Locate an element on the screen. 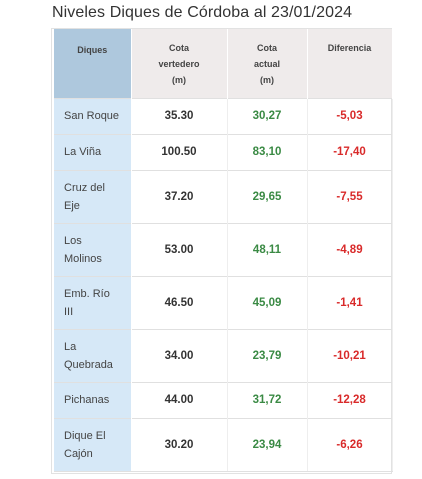  table-row: Emb. Río III 46.50 45,09 -1,41 is located at coordinates (223, 302).